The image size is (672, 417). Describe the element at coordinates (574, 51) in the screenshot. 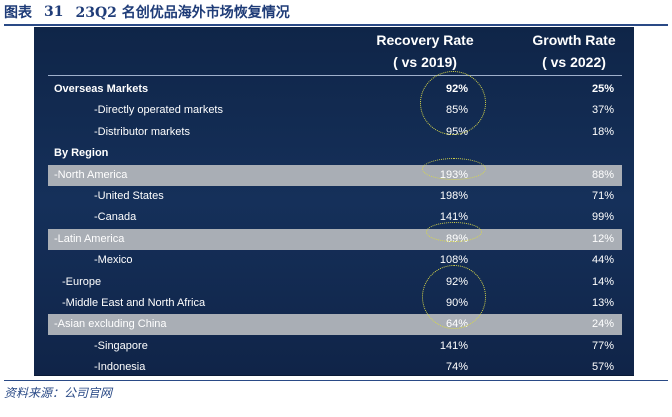

I see `growth-rate-header: Growth Rate ( vs 2022)` at that location.